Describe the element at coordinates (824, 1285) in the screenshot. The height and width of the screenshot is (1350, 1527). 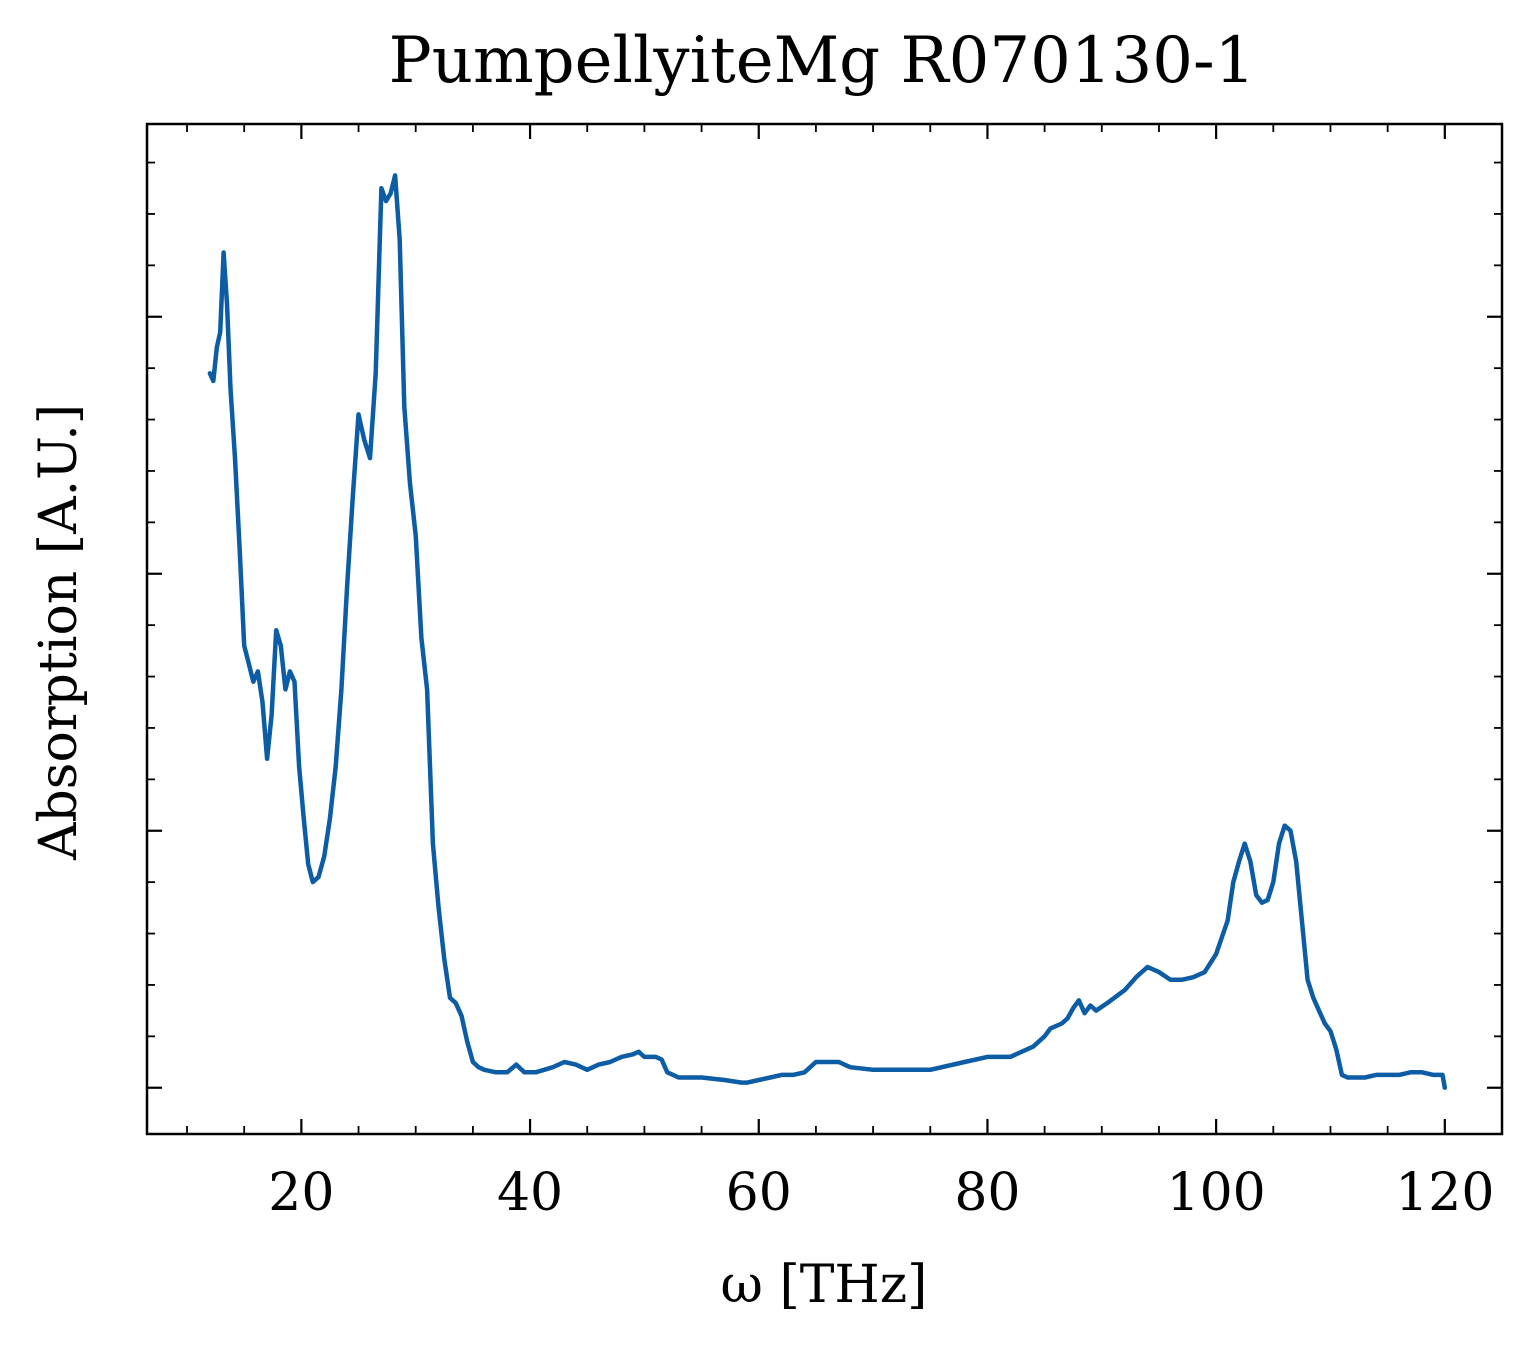
I see `x-axis-label: ω [THz]` at that location.